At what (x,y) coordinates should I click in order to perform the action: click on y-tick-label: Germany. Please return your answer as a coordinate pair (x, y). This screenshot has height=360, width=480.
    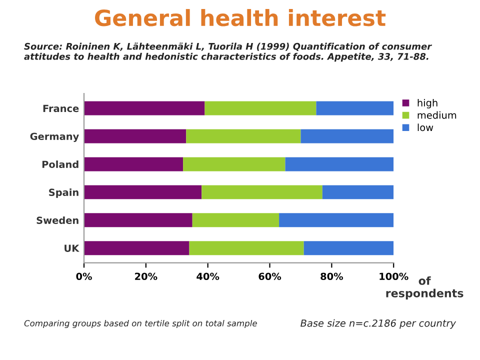
    Looking at the image, I should click on (54, 137).